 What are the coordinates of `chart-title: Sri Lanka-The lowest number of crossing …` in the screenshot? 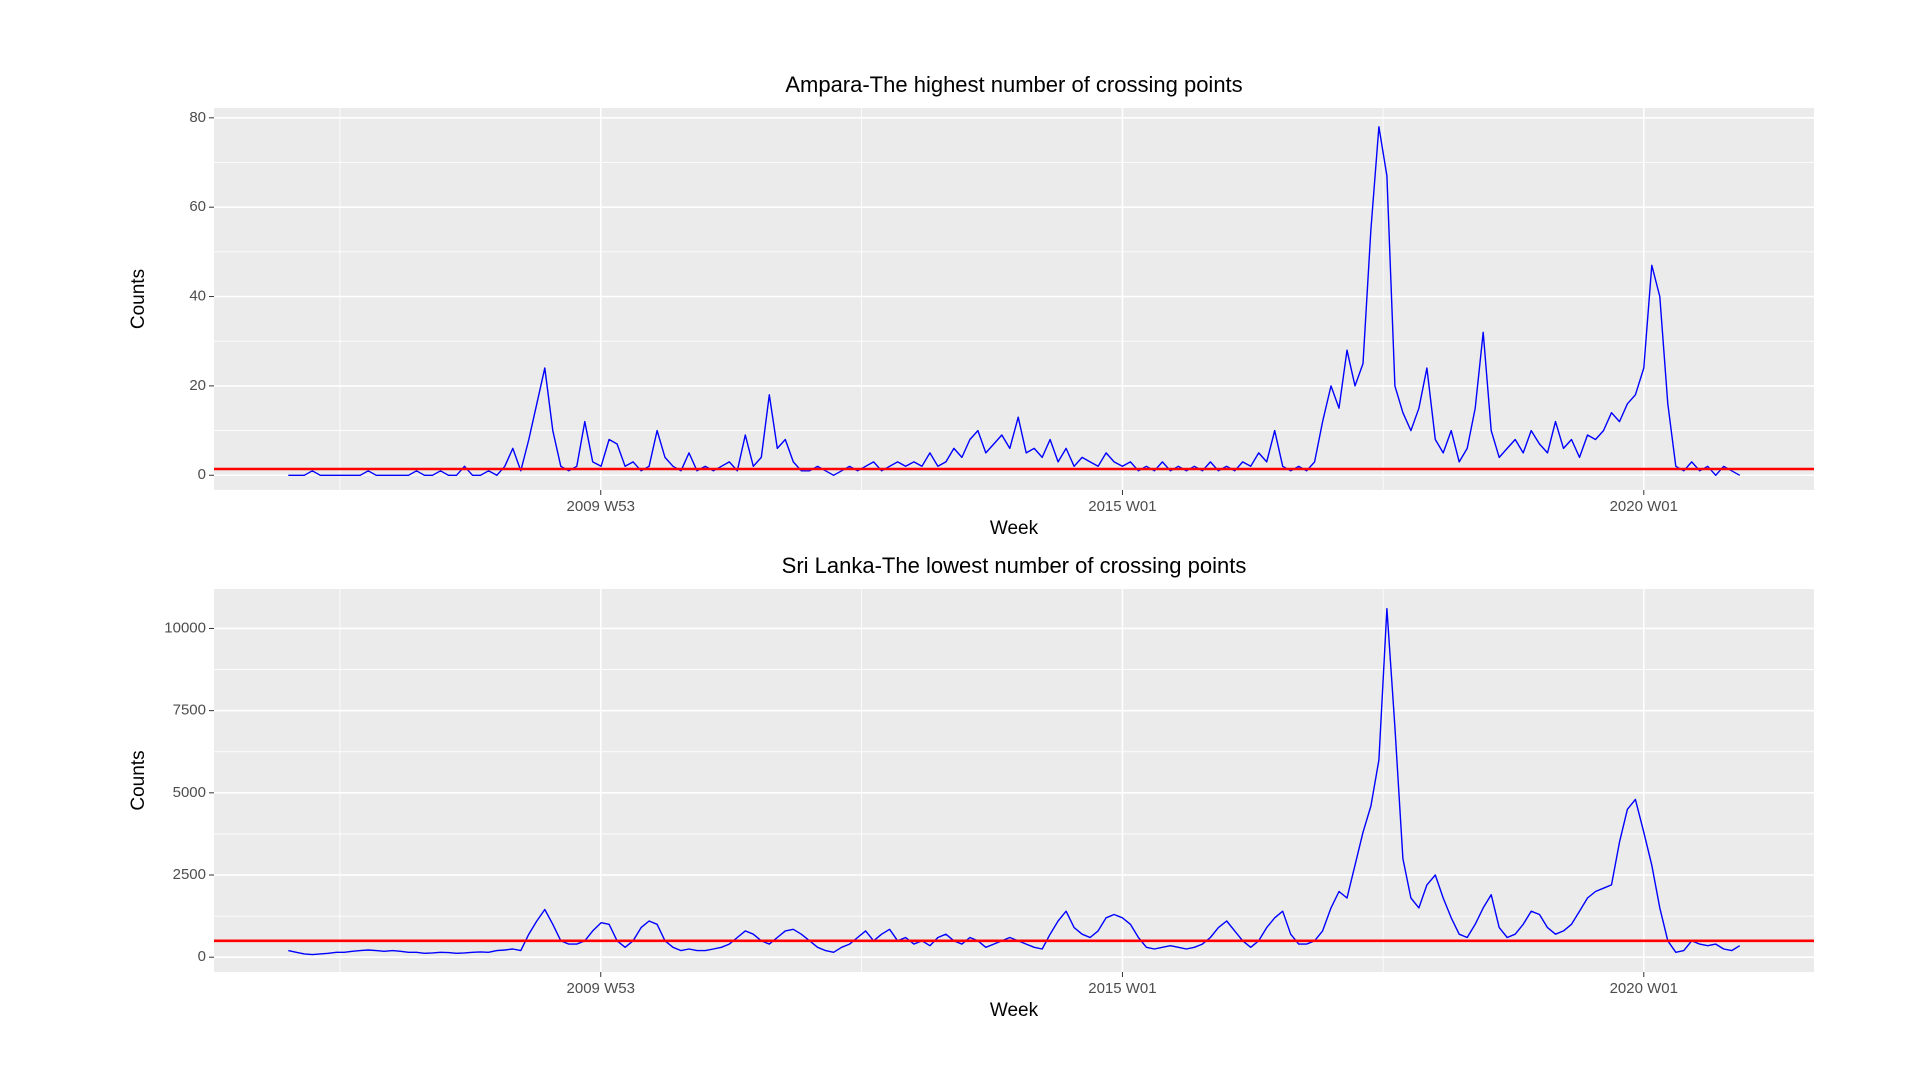 It's located at (1014, 565).